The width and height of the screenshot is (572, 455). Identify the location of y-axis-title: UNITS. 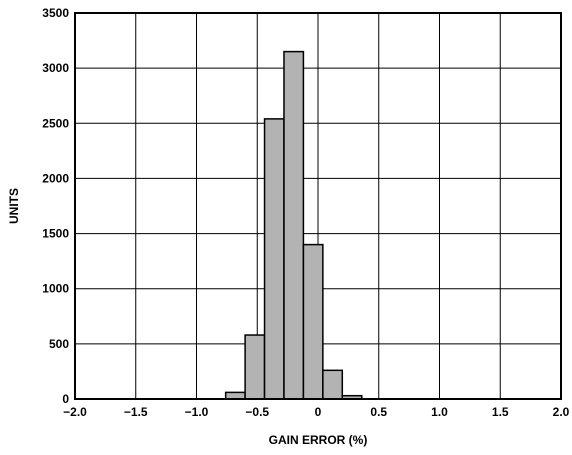
(14, 206).